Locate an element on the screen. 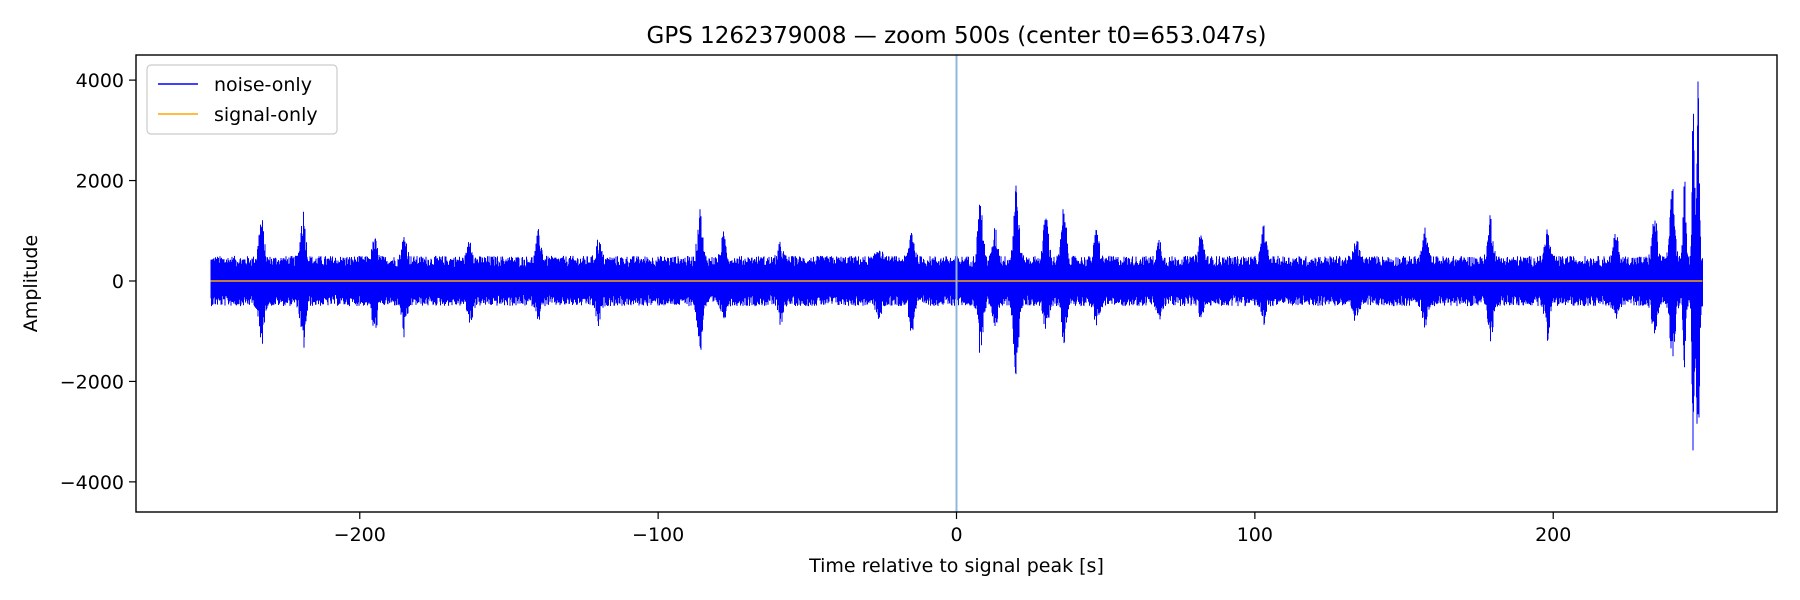 The height and width of the screenshot is (600, 1800). y-tick-label: 2000 is located at coordinates (100, 182).